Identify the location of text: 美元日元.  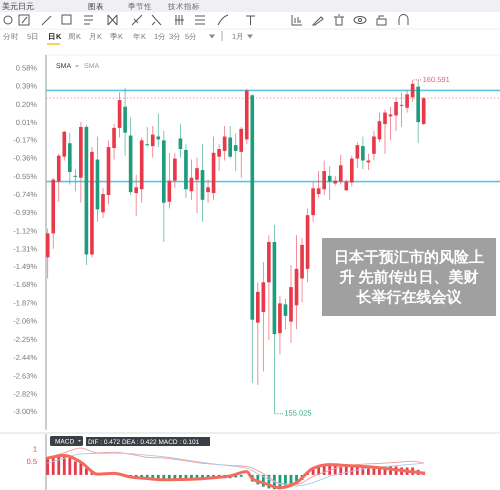
(18, 6).